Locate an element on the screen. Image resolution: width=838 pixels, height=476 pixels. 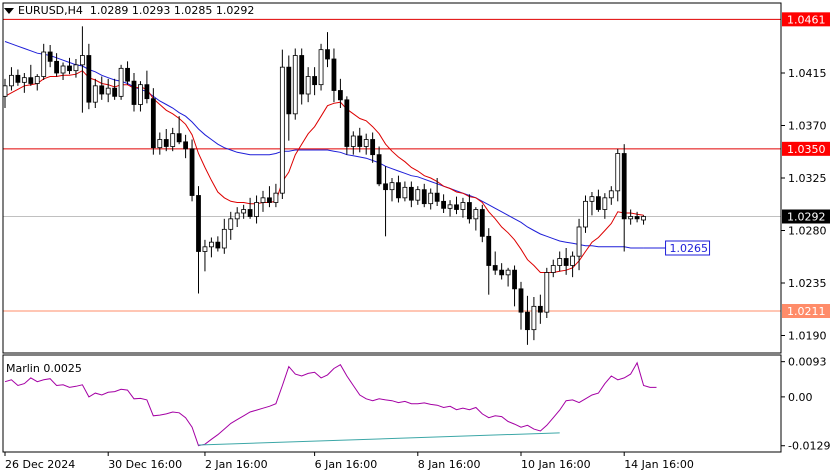
level-label-1.0211: 1.0211 is located at coordinates (806, 311).